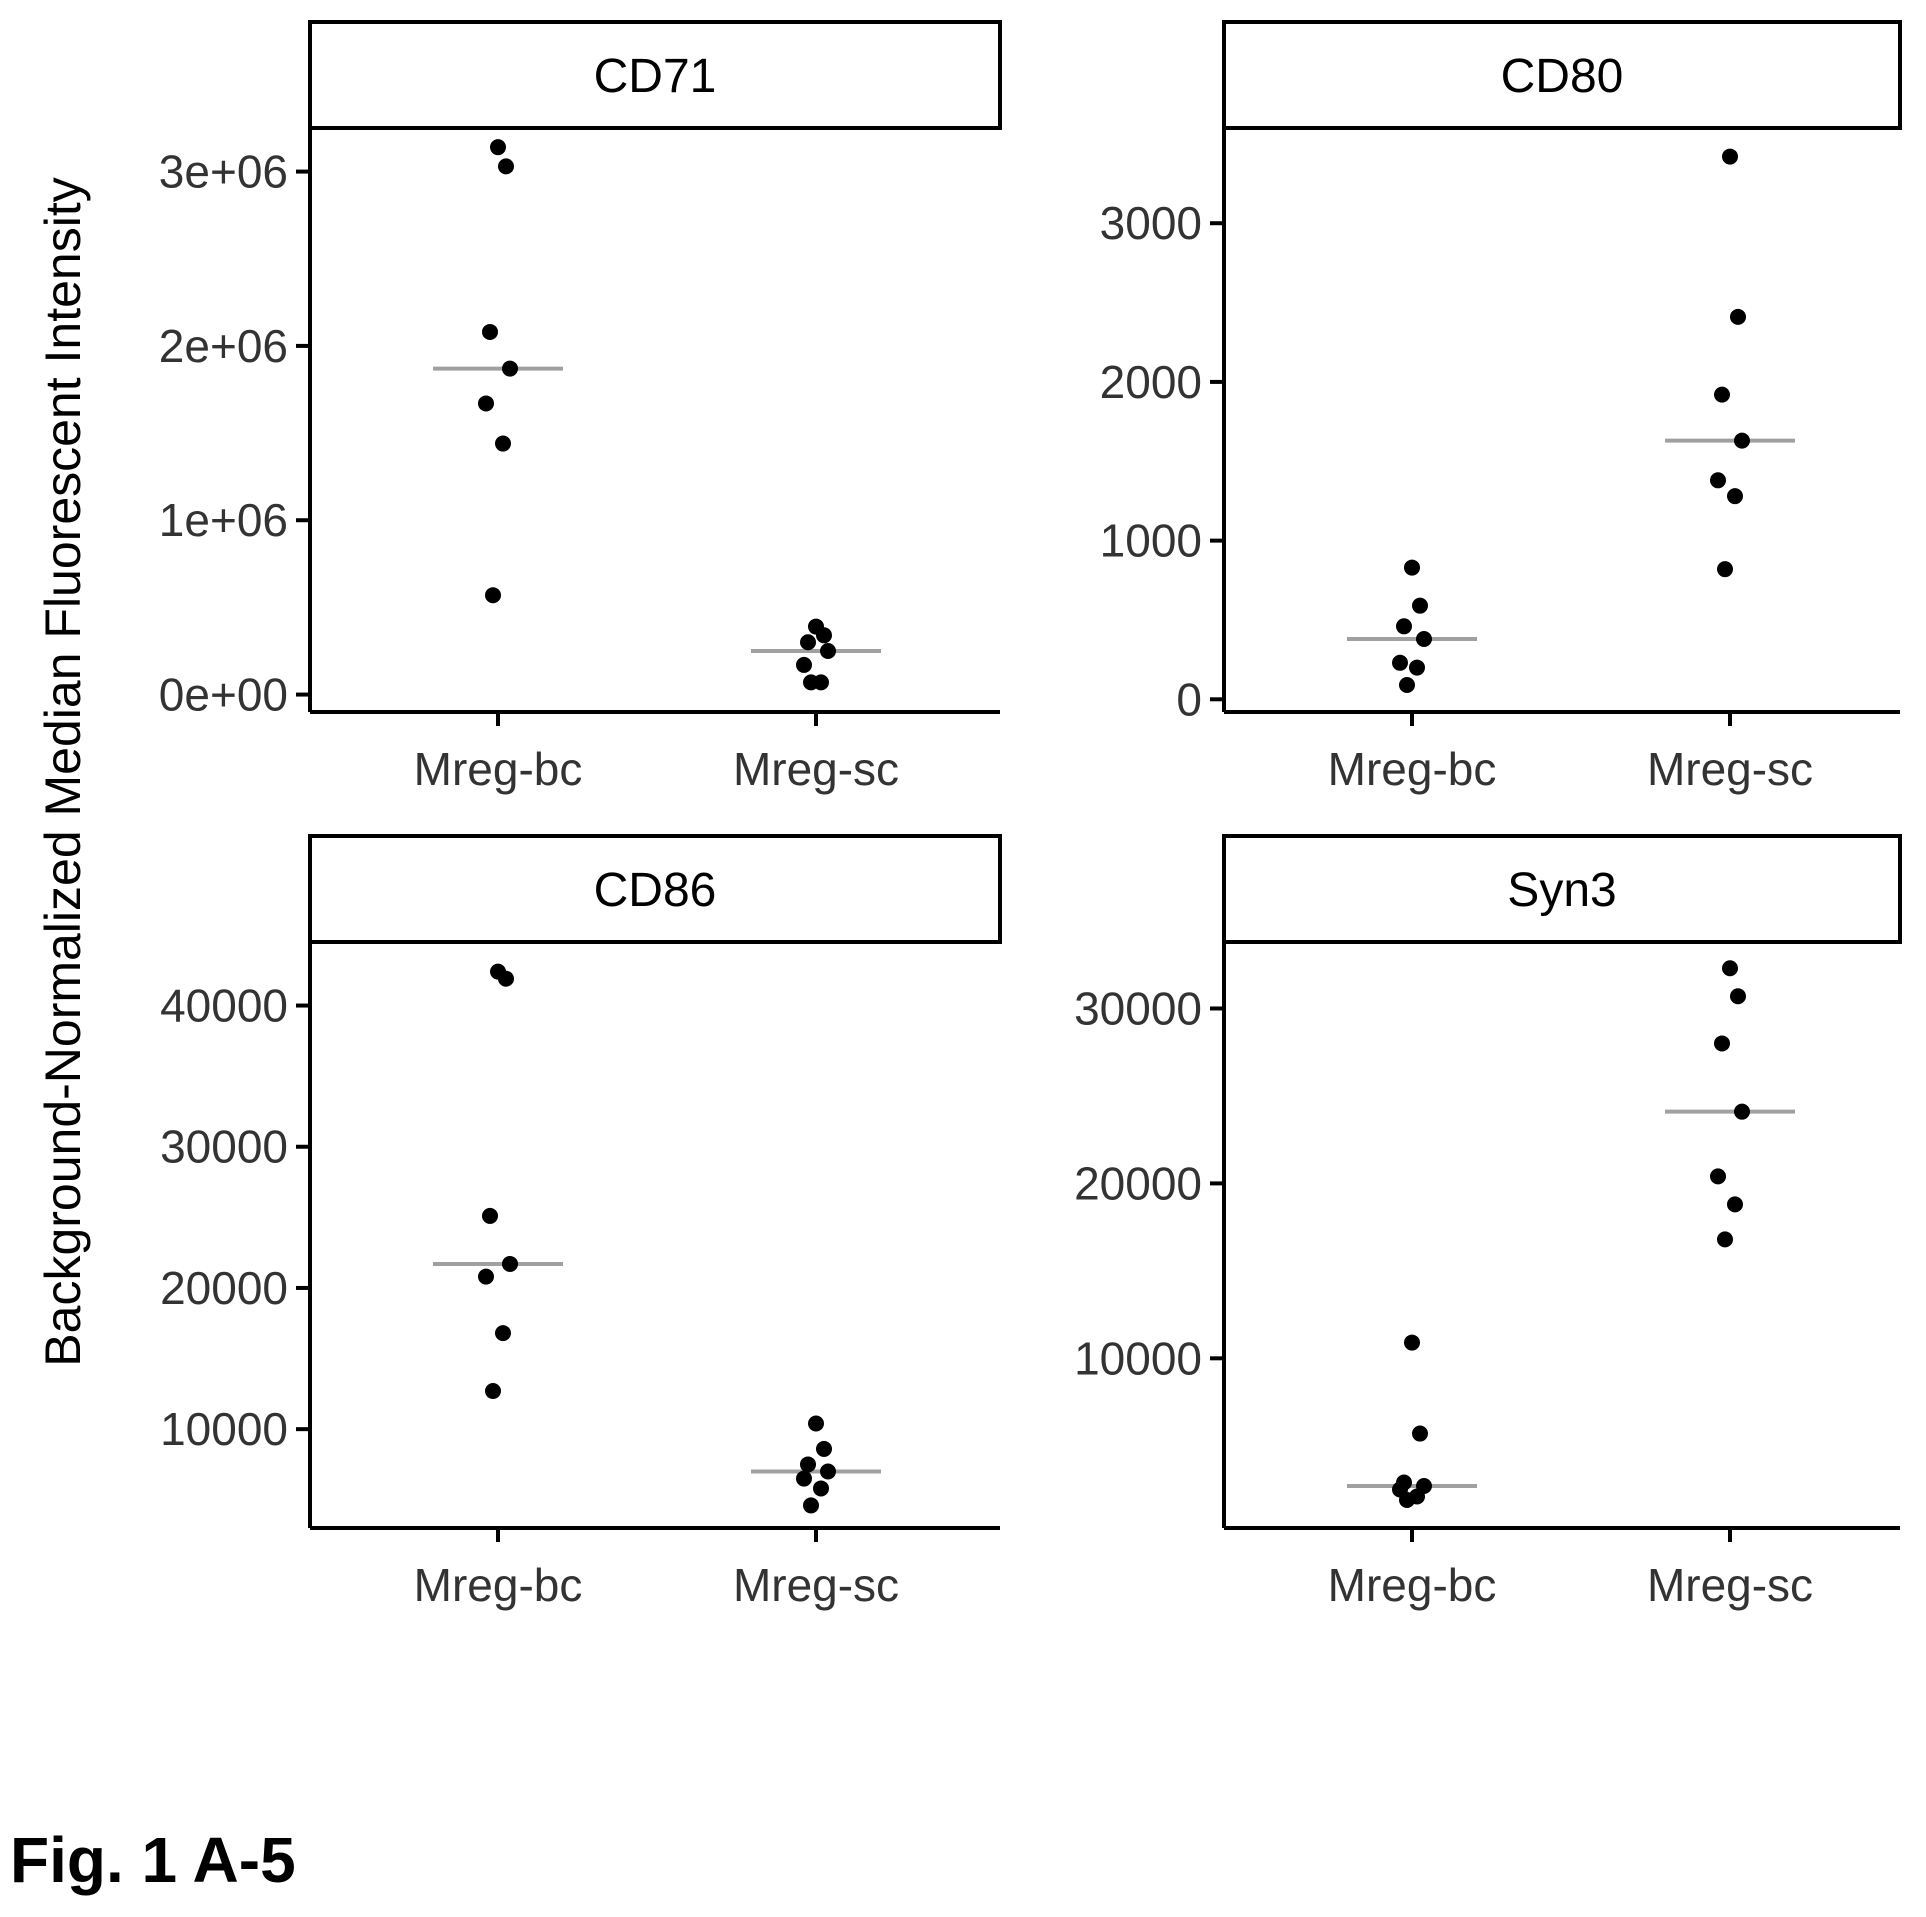 This screenshot has width=1926, height=1917. What do you see at coordinates (1151, 382) in the screenshot?
I see `y-tick-label: 2000` at bounding box center [1151, 382].